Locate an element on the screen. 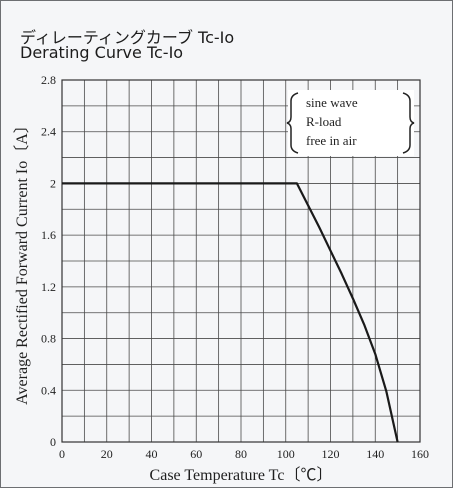 The image size is (453, 488). x-axis-label: Case Temperature Tc〔℃〕 is located at coordinates (241, 475).